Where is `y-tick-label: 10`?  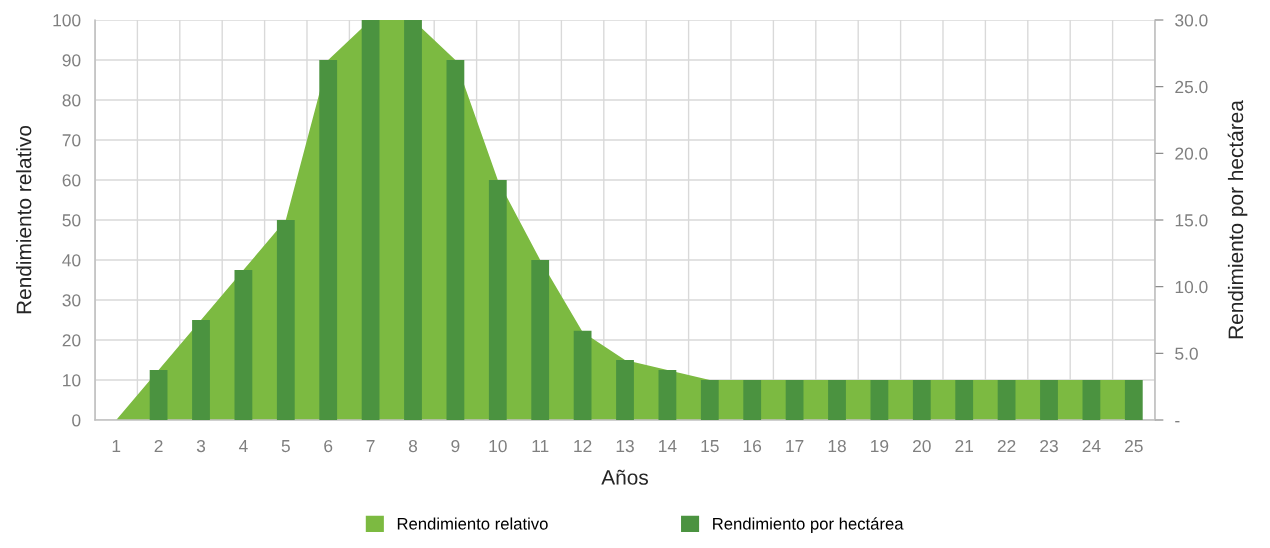
y-tick-label: 10 is located at coordinates (72, 380).